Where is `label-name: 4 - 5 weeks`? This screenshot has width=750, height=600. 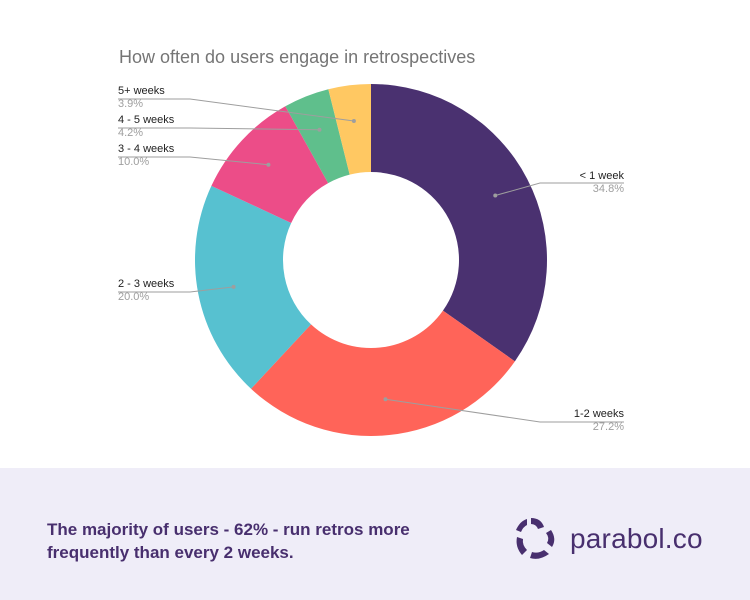
label-name: 4 - 5 weeks is located at coordinates (146, 120).